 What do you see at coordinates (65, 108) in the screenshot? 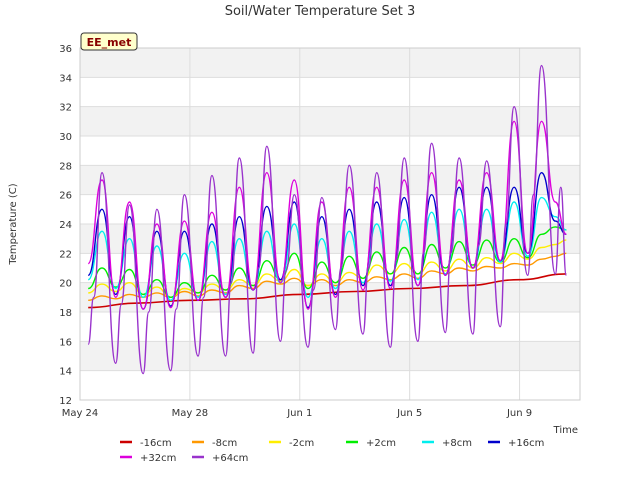
I see `y-tick-label: 32` at bounding box center [65, 108].